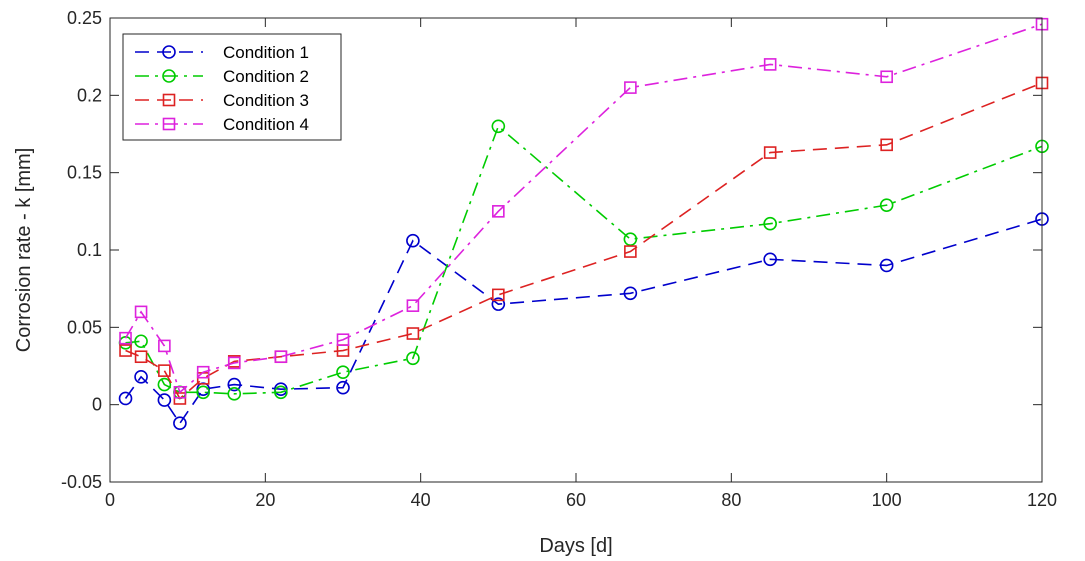  I want to click on y-tick-label: 0.2, so click(89, 95).